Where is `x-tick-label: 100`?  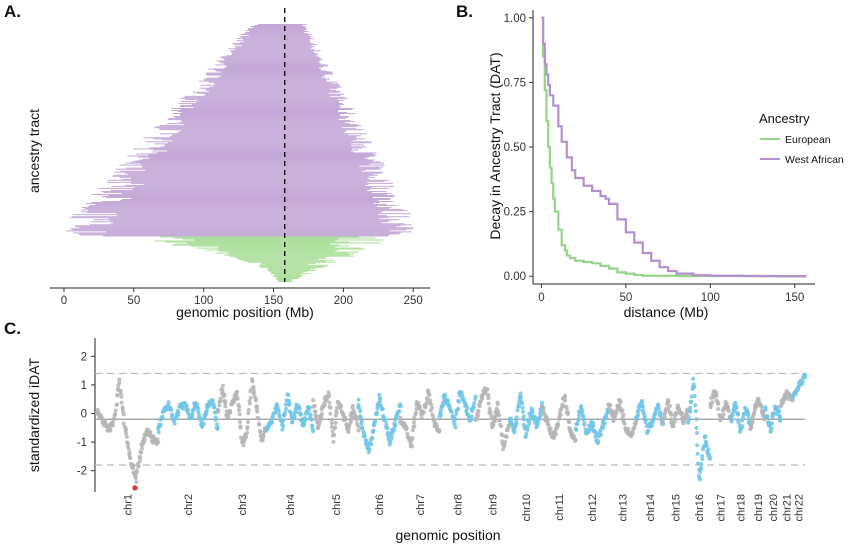
x-tick-label: 100 is located at coordinates (203, 301).